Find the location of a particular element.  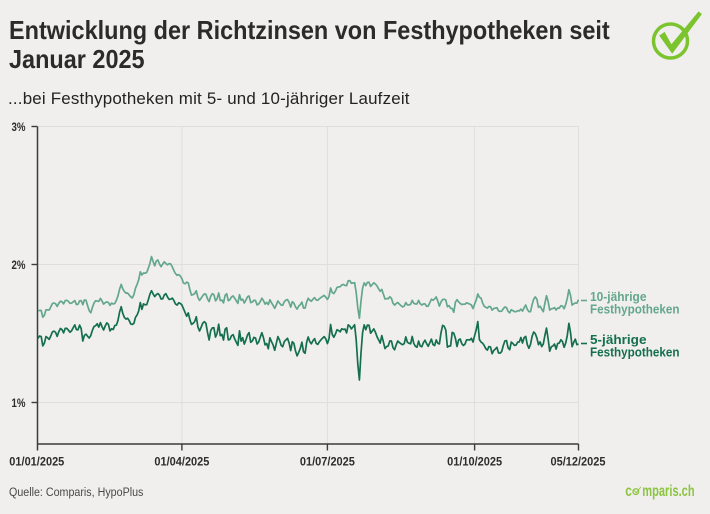

svg-text: 01/01/2025 is located at coordinates (36, 462).